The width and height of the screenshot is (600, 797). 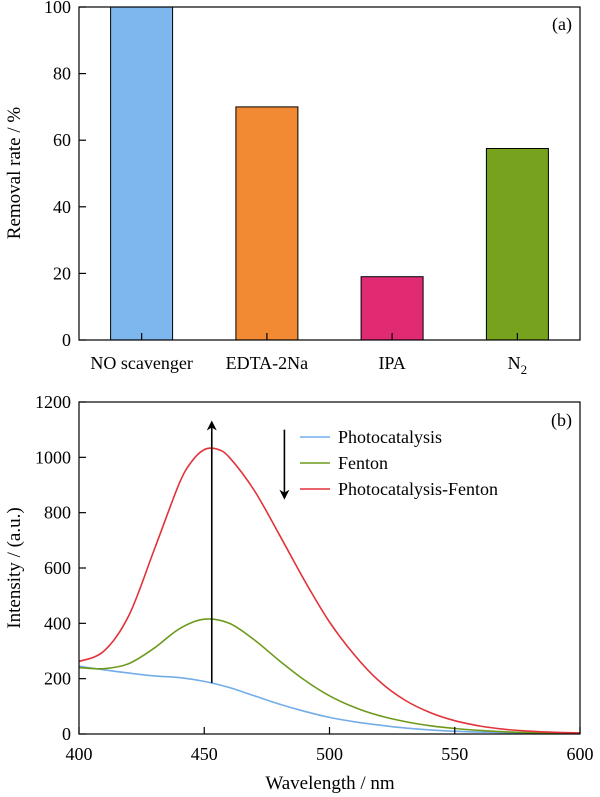 What do you see at coordinates (330, 783) in the screenshot?
I see `x-axis-label: Wavelength / nm` at bounding box center [330, 783].